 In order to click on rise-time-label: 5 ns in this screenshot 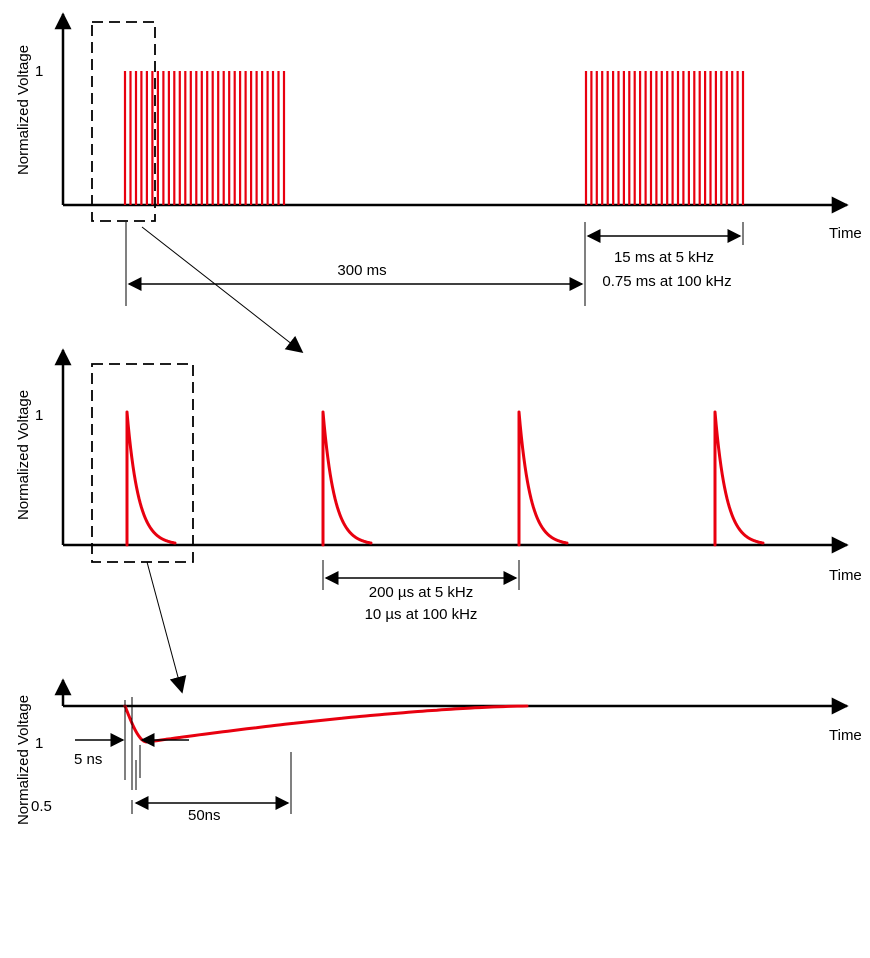, I will do `click(88, 759)`.